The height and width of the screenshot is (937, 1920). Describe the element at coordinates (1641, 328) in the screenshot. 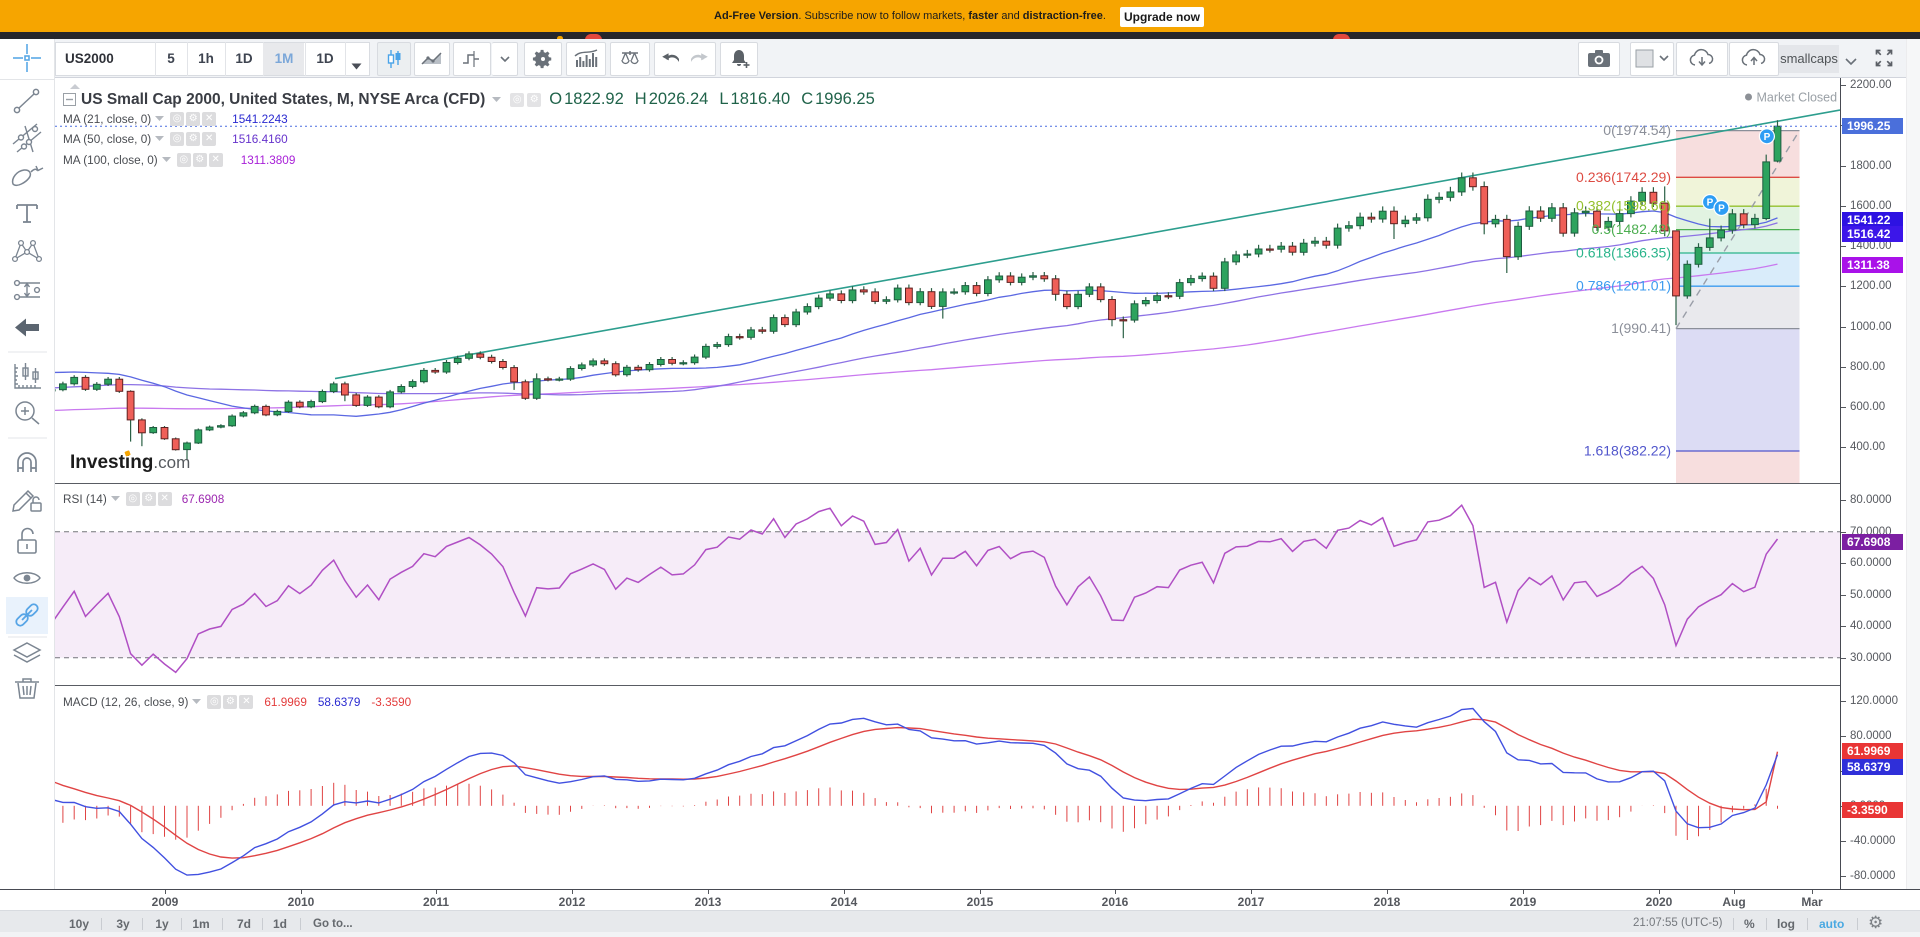

I see `svg-text: 1(990.41)` at that location.